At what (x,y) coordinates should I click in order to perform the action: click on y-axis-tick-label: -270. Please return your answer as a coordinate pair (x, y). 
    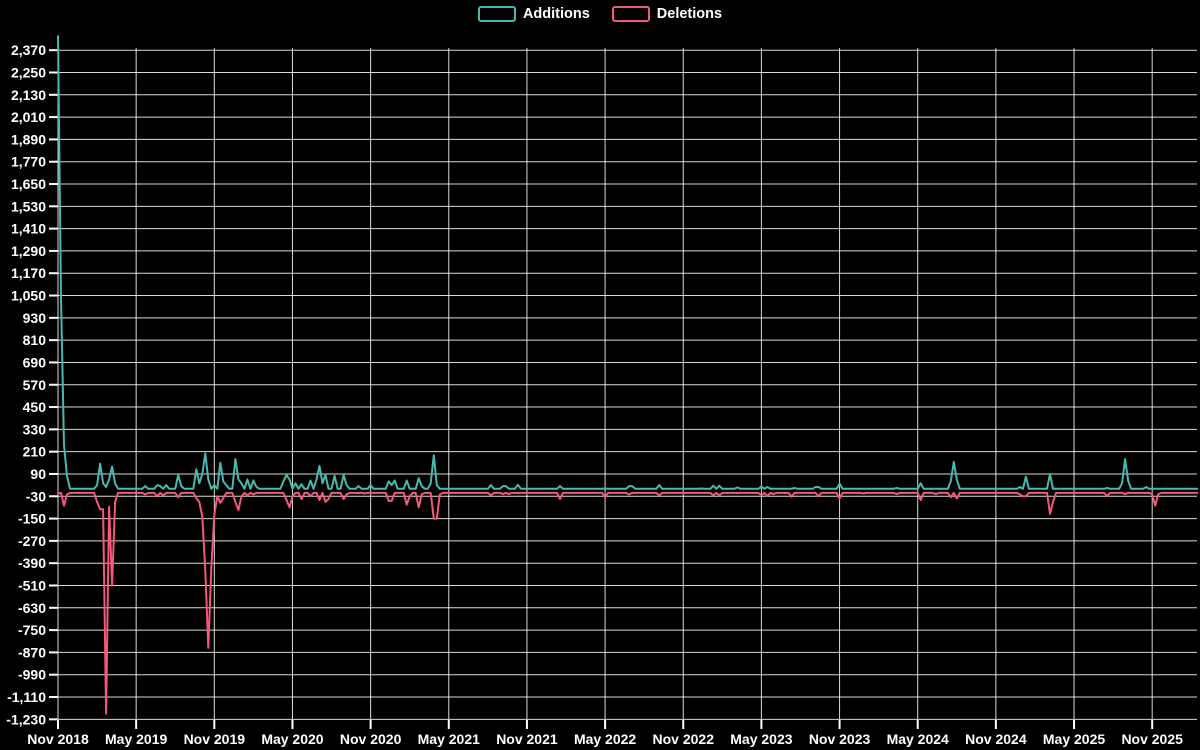
    Looking at the image, I should click on (32, 541).